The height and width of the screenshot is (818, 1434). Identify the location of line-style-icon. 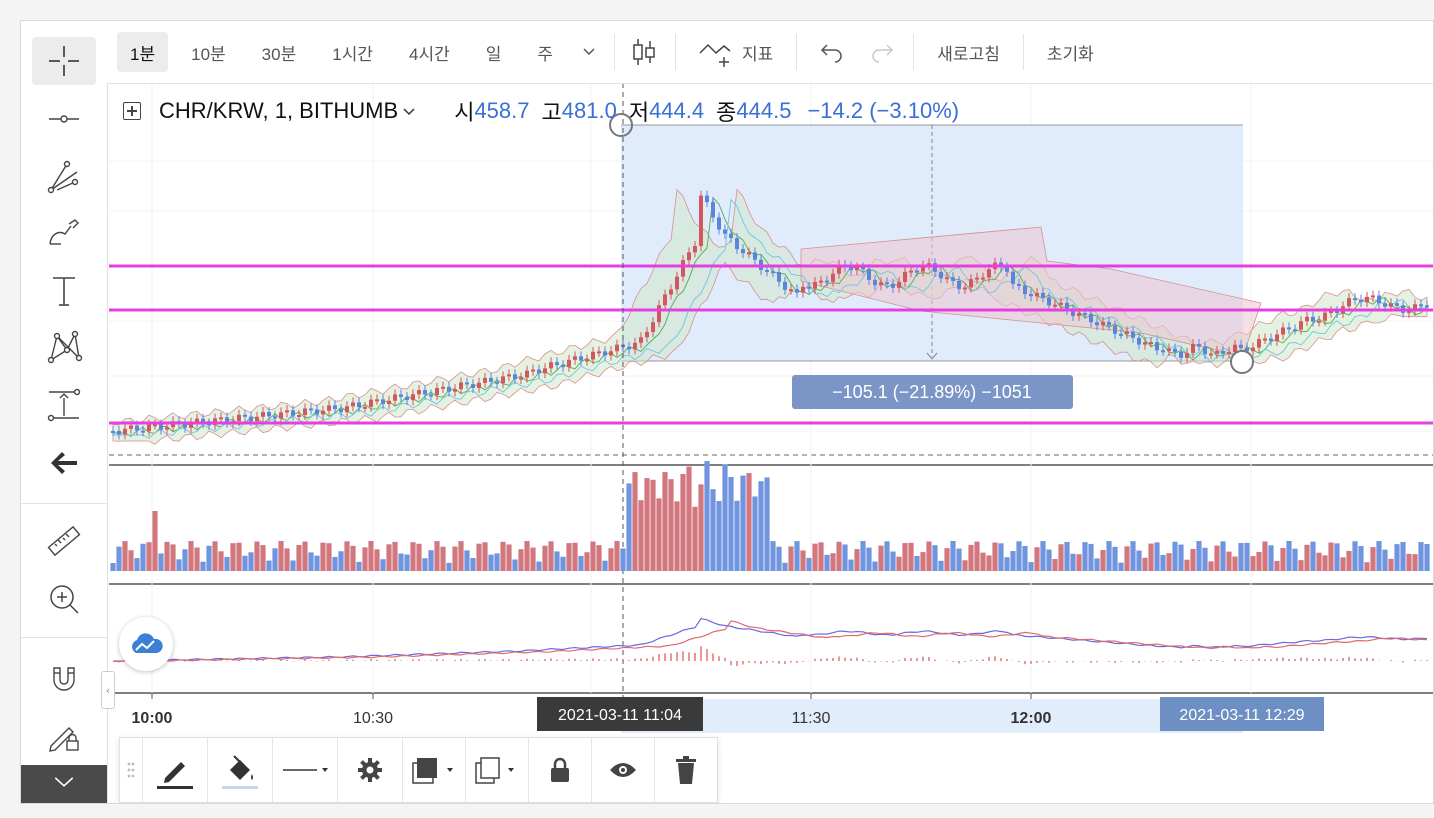
(305, 770).